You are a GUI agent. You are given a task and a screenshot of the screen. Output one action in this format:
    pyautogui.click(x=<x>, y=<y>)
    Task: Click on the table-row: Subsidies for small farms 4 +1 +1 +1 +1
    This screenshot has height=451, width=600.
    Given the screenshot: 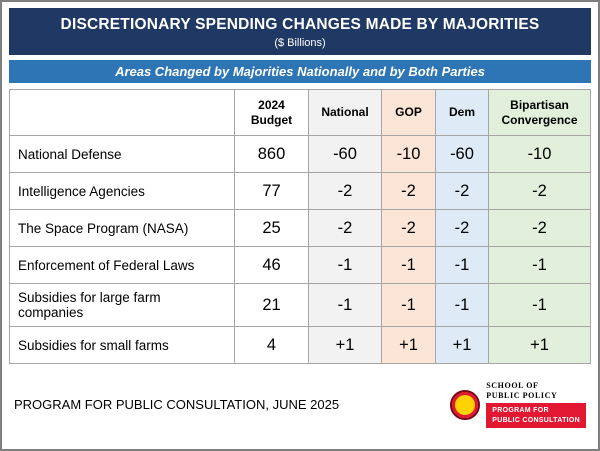 What is the action you would take?
    pyautogui.click(x=300, y=345)
    